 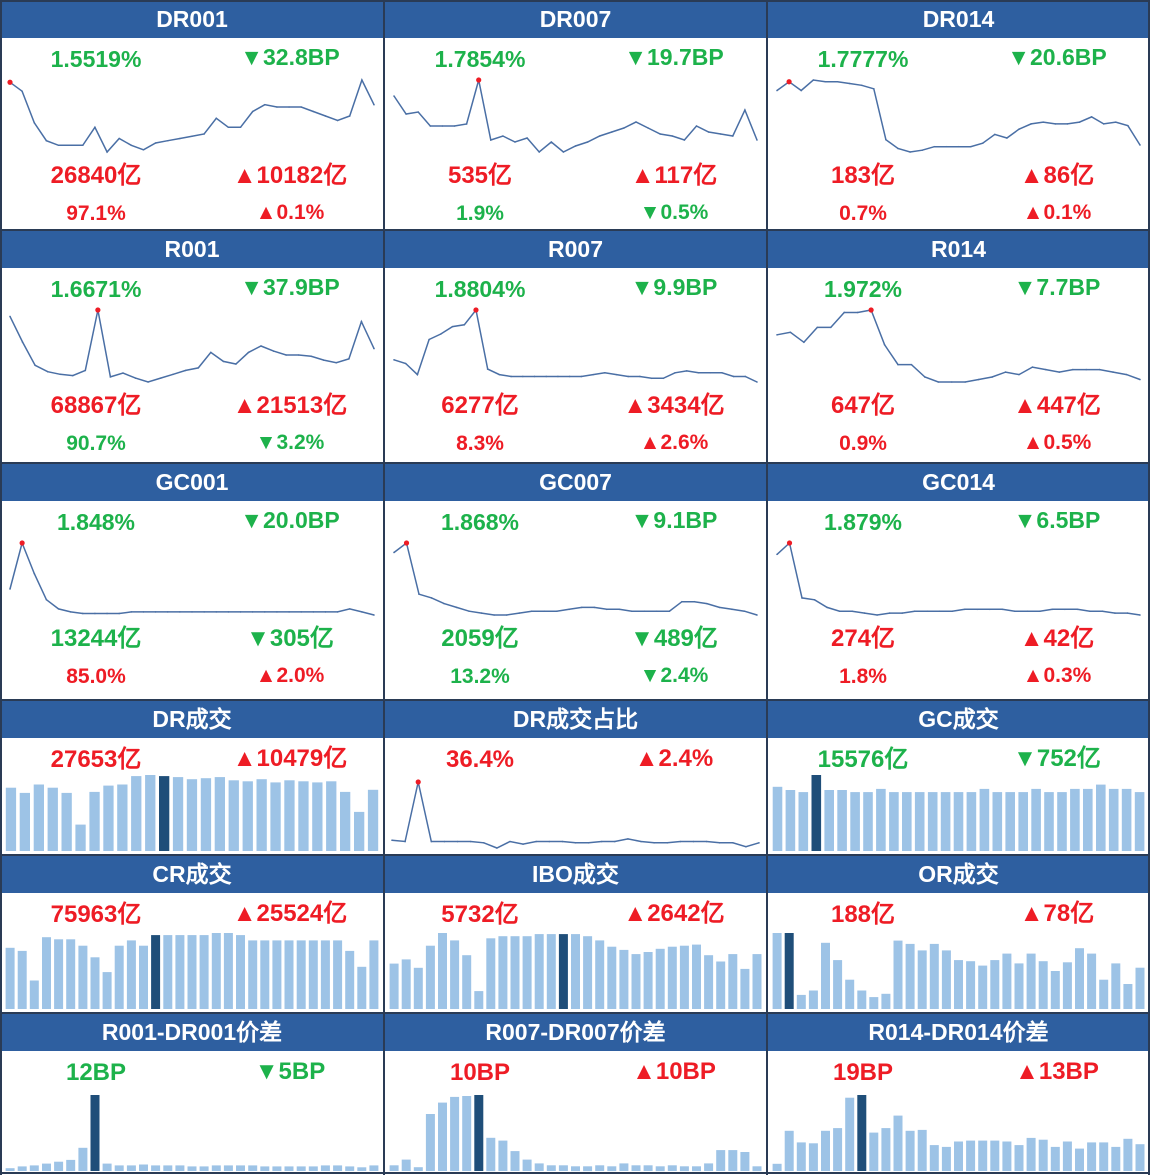 I want to click on rate-change-arrow: ▼, so click(x=1025, y=287).